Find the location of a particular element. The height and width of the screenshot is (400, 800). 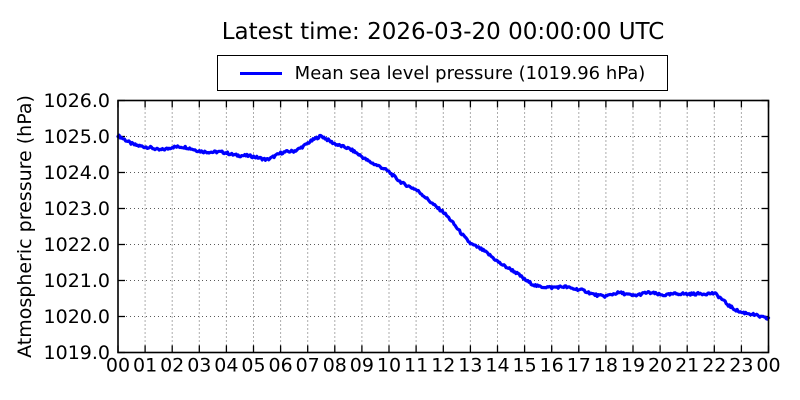

svg-text: 18 is located at coordinates (606, 366).